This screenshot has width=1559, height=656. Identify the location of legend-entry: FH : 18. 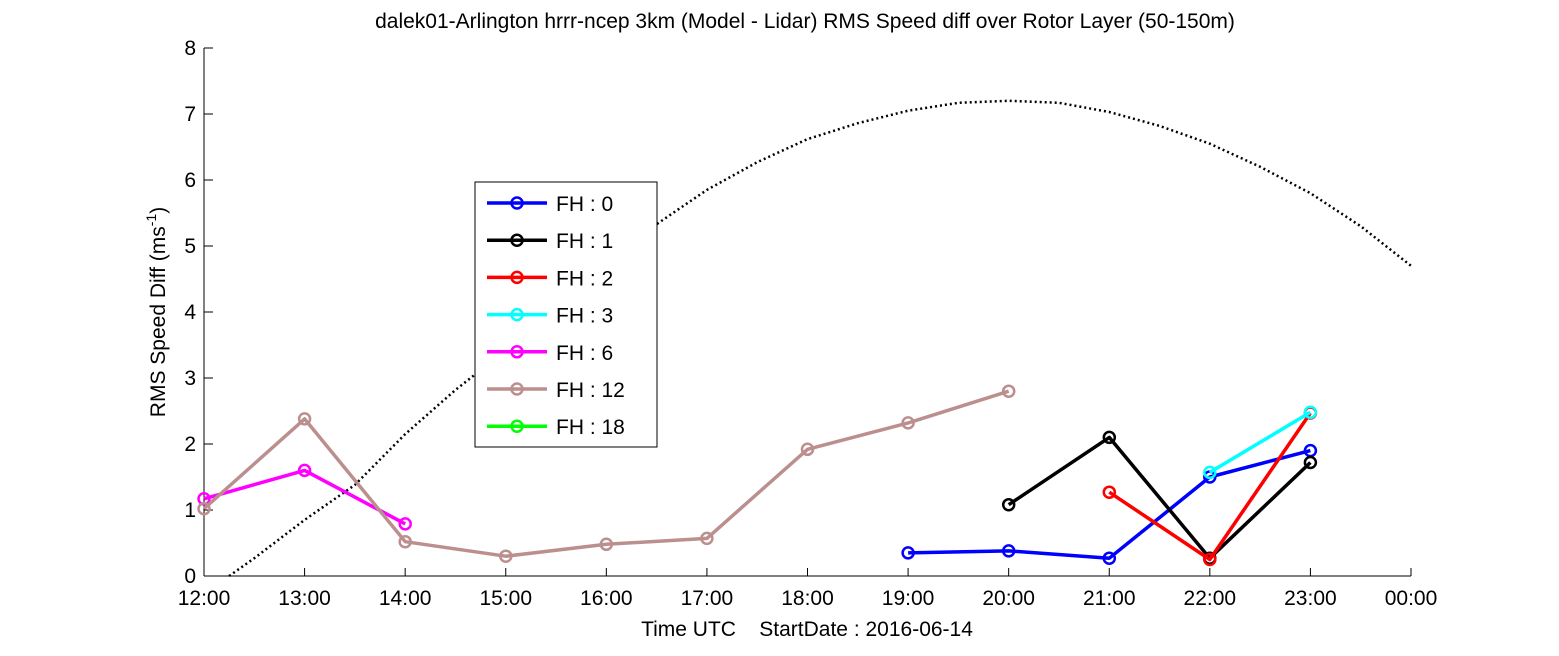
(556, 427).